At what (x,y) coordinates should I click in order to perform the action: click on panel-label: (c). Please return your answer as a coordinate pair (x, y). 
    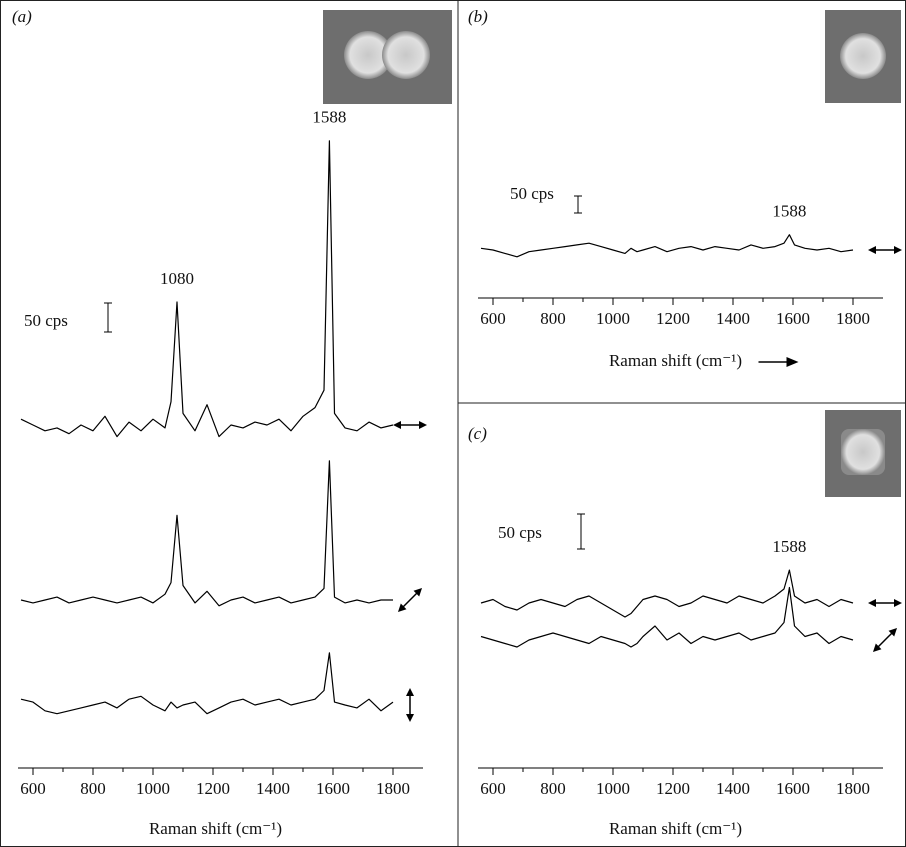
    Looking at the image, I should click on (477, 433).